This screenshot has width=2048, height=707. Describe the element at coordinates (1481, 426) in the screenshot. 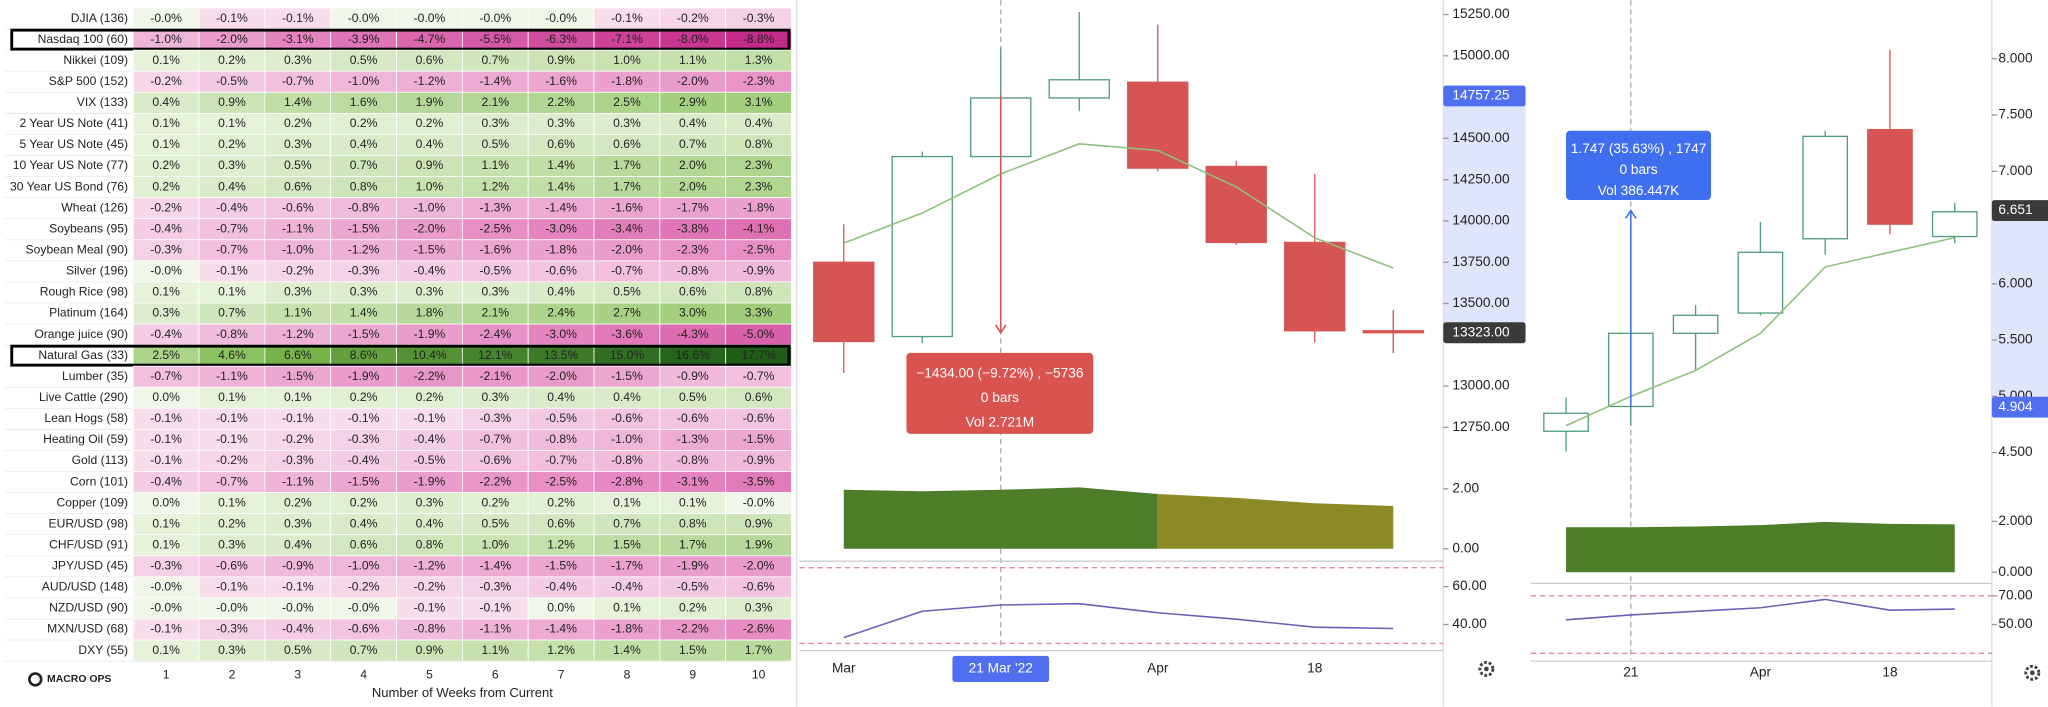

I see `y-tick-label: 12750.00` at that location.